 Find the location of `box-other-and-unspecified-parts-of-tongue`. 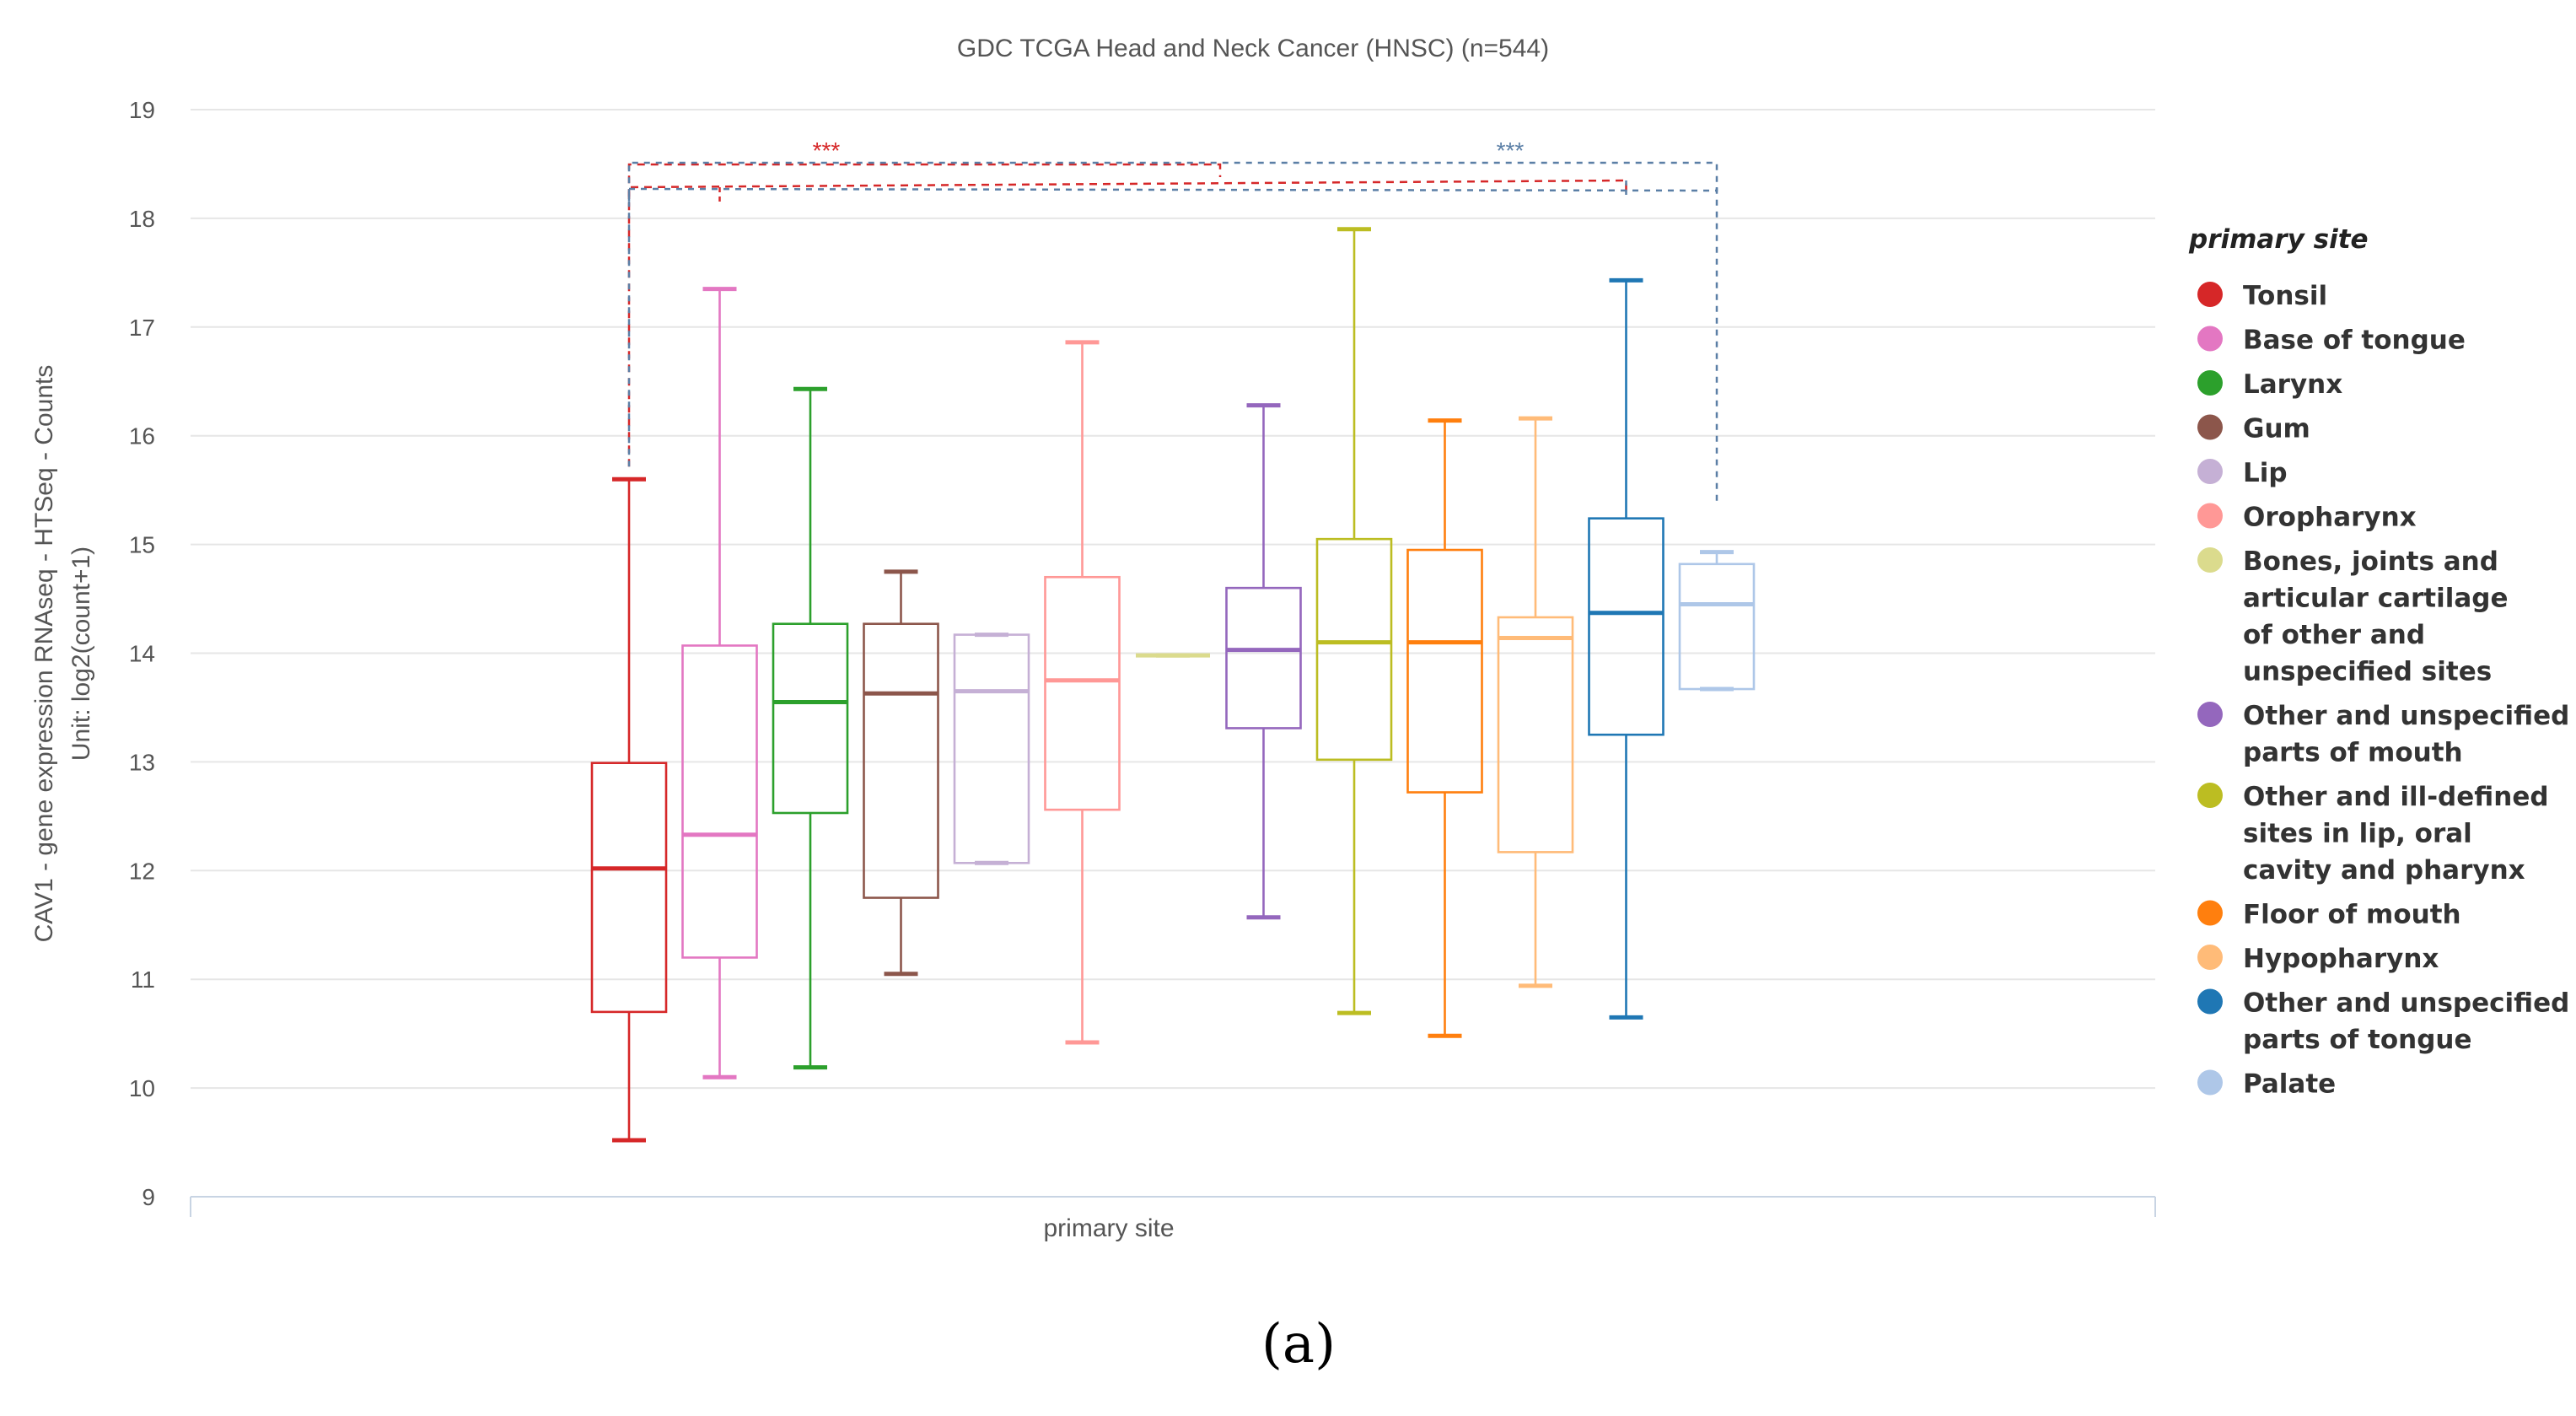

box-other-and-unspecified-parts-of-tongue is located at coordinates (1626, 648).